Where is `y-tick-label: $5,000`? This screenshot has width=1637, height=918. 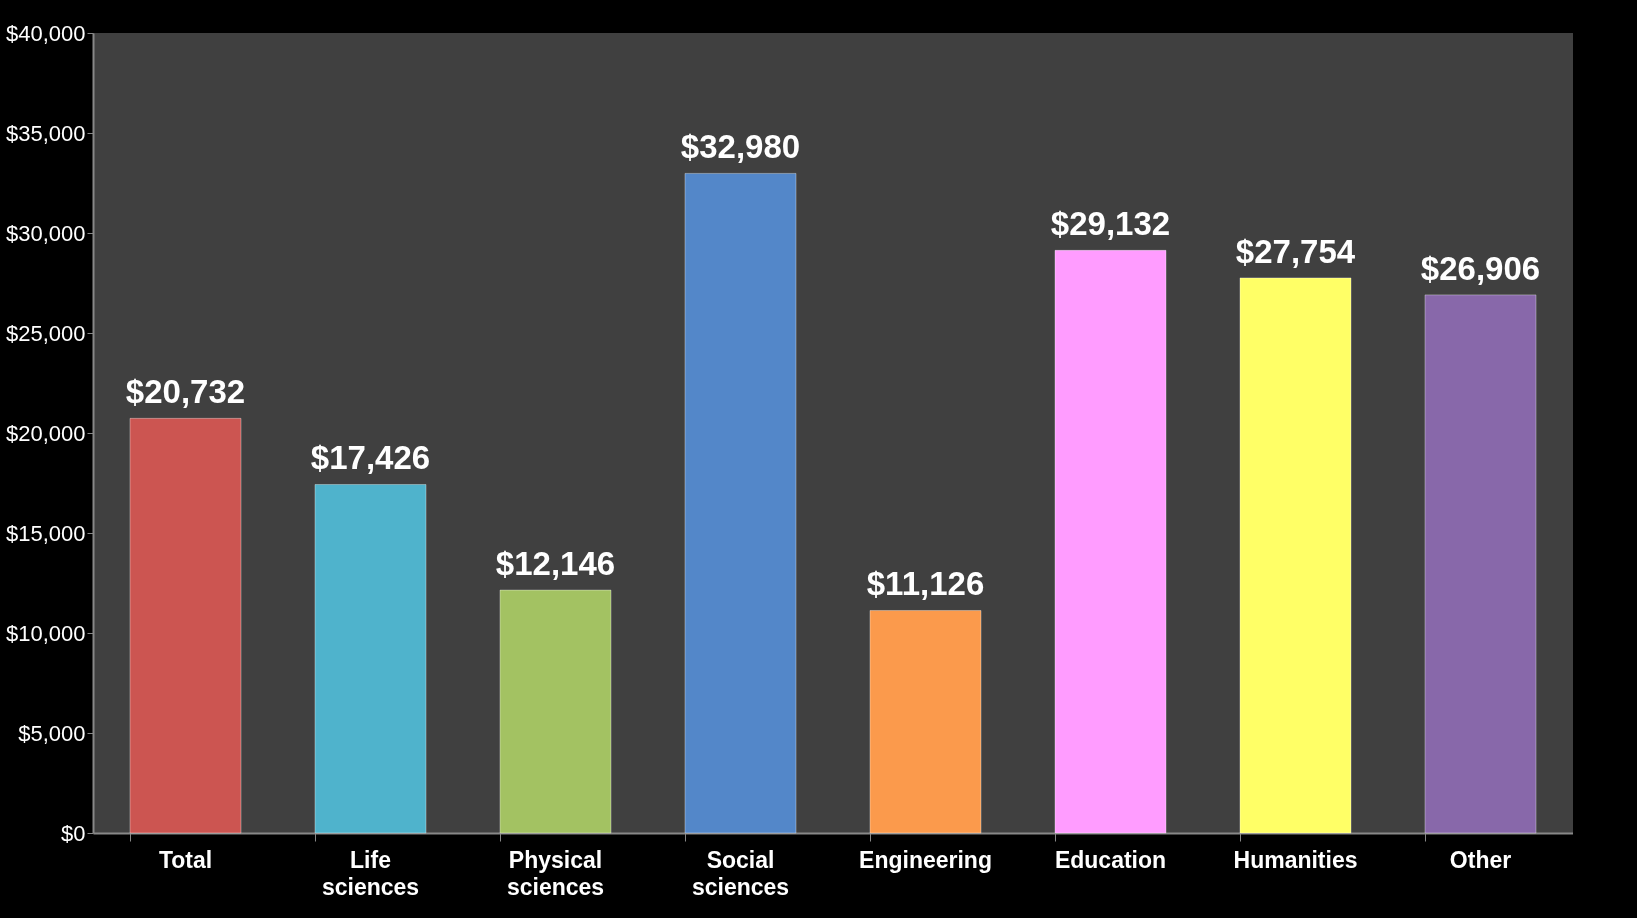
y-tick-label: $5,000 is located at coordinates (52, 733).